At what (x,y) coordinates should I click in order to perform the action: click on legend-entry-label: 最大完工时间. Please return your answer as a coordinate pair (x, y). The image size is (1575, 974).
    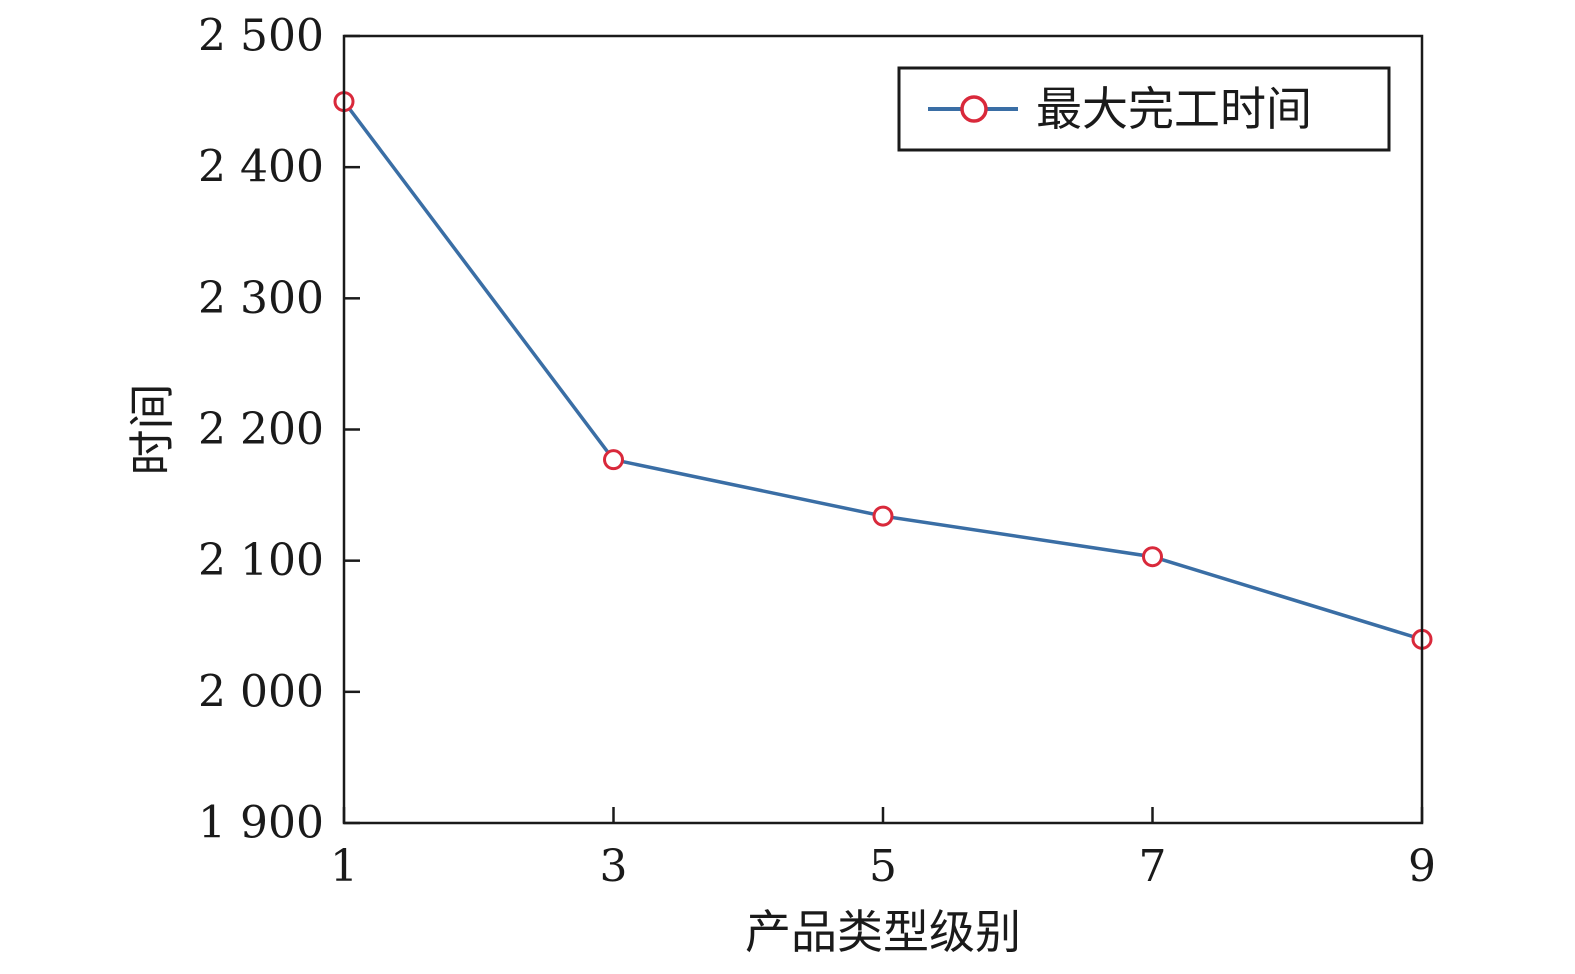
    Looking at the image, I should click on (1174, 109).